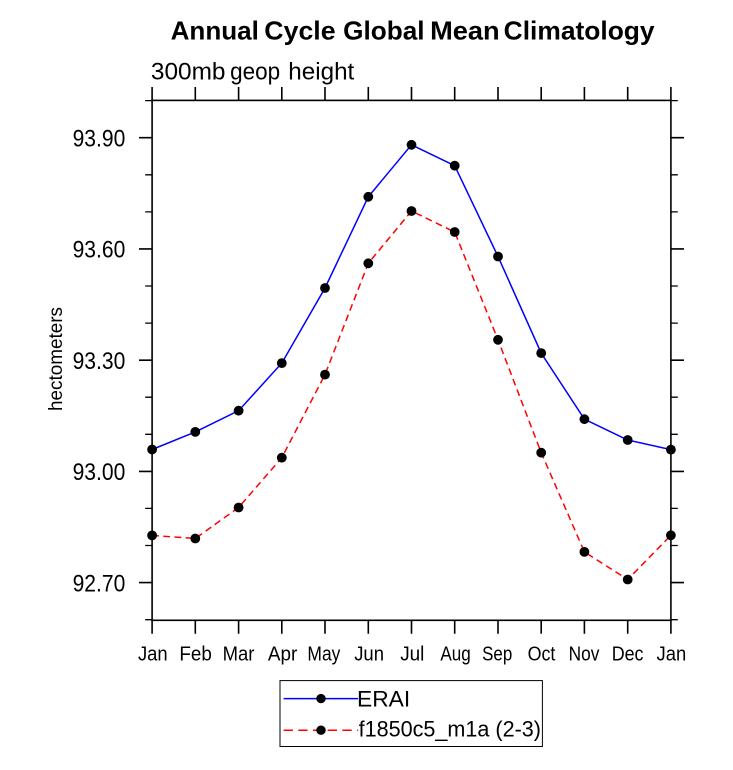 This screenshot has width=733, height=770. I want to click on svg-text: 300mb, so click(188, 72).